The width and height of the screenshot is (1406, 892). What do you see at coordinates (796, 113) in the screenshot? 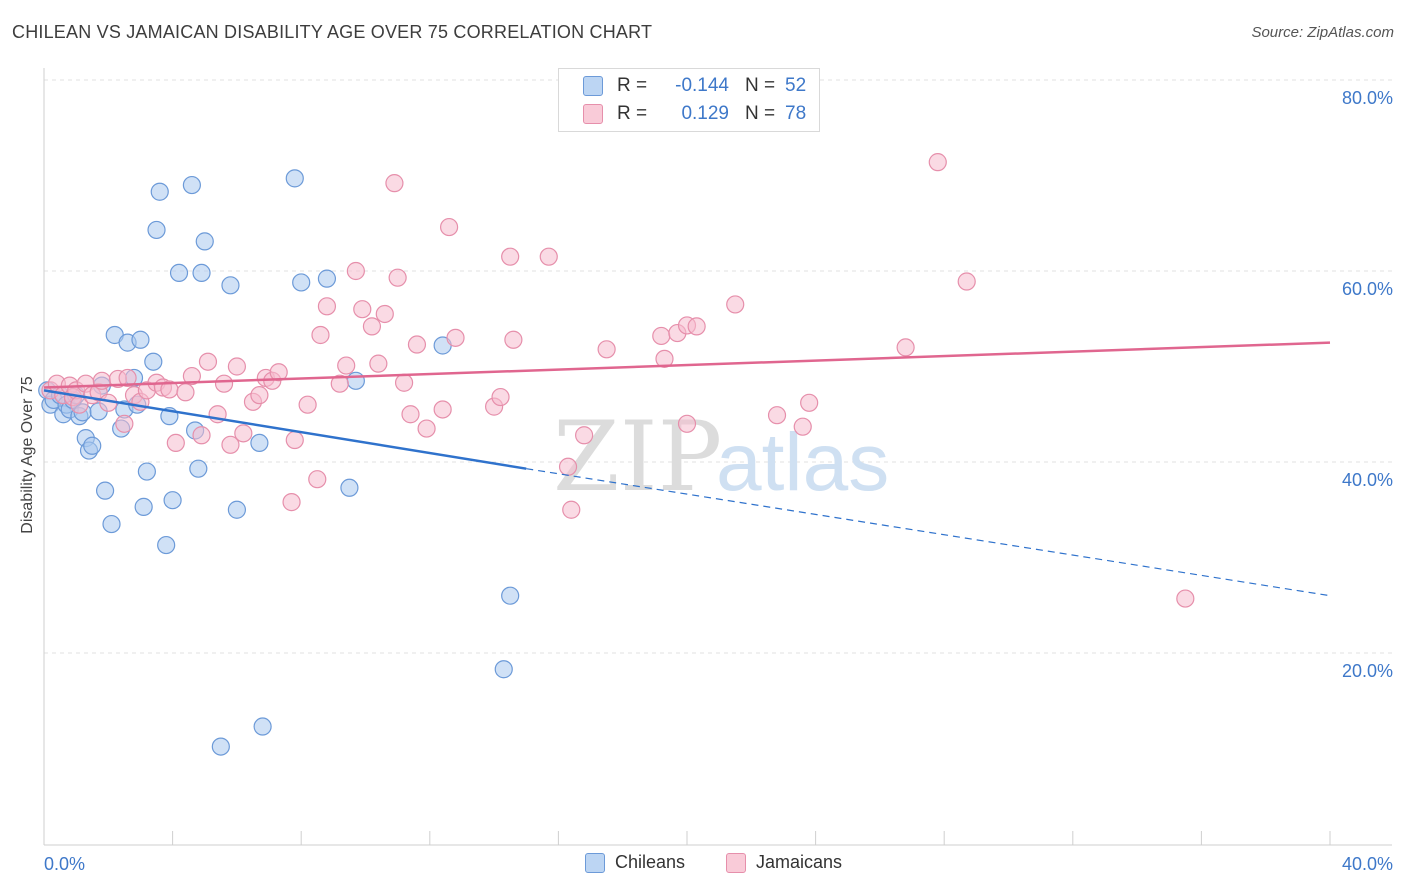
I see `legend-n-value: 78` at bounding box center [796, 113].